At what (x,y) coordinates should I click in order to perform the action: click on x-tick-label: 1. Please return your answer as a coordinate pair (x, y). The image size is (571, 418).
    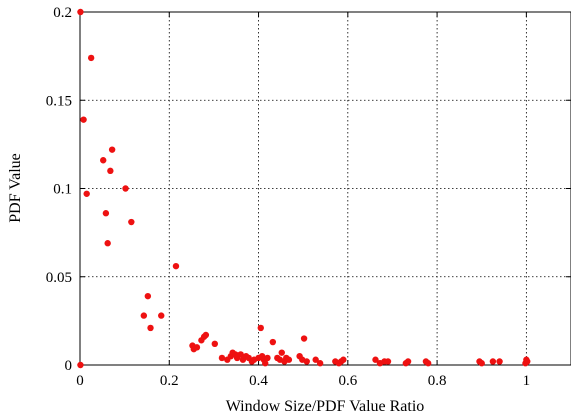
    Looking at the image, I should click on (527, 381).